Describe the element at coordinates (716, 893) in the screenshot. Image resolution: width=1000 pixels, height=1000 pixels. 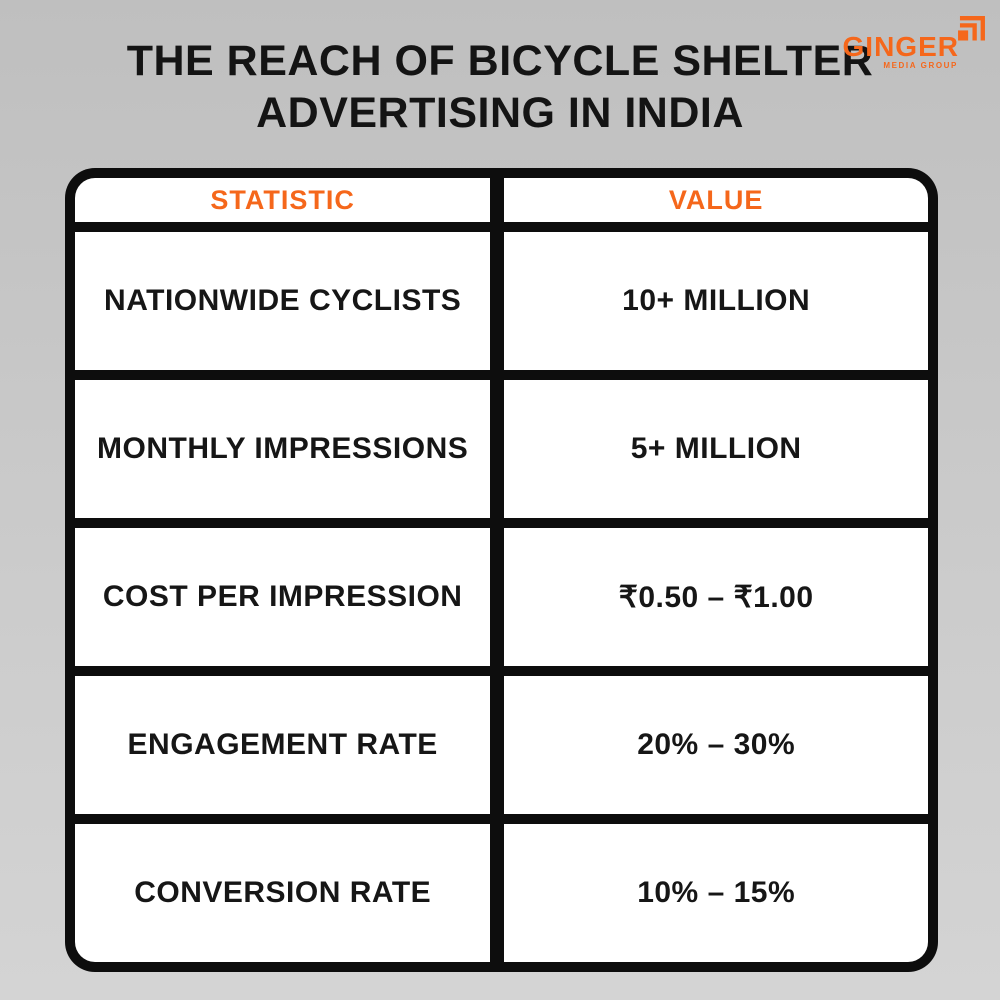
I see `table-row-5-value: 10% – 15%` at that location.